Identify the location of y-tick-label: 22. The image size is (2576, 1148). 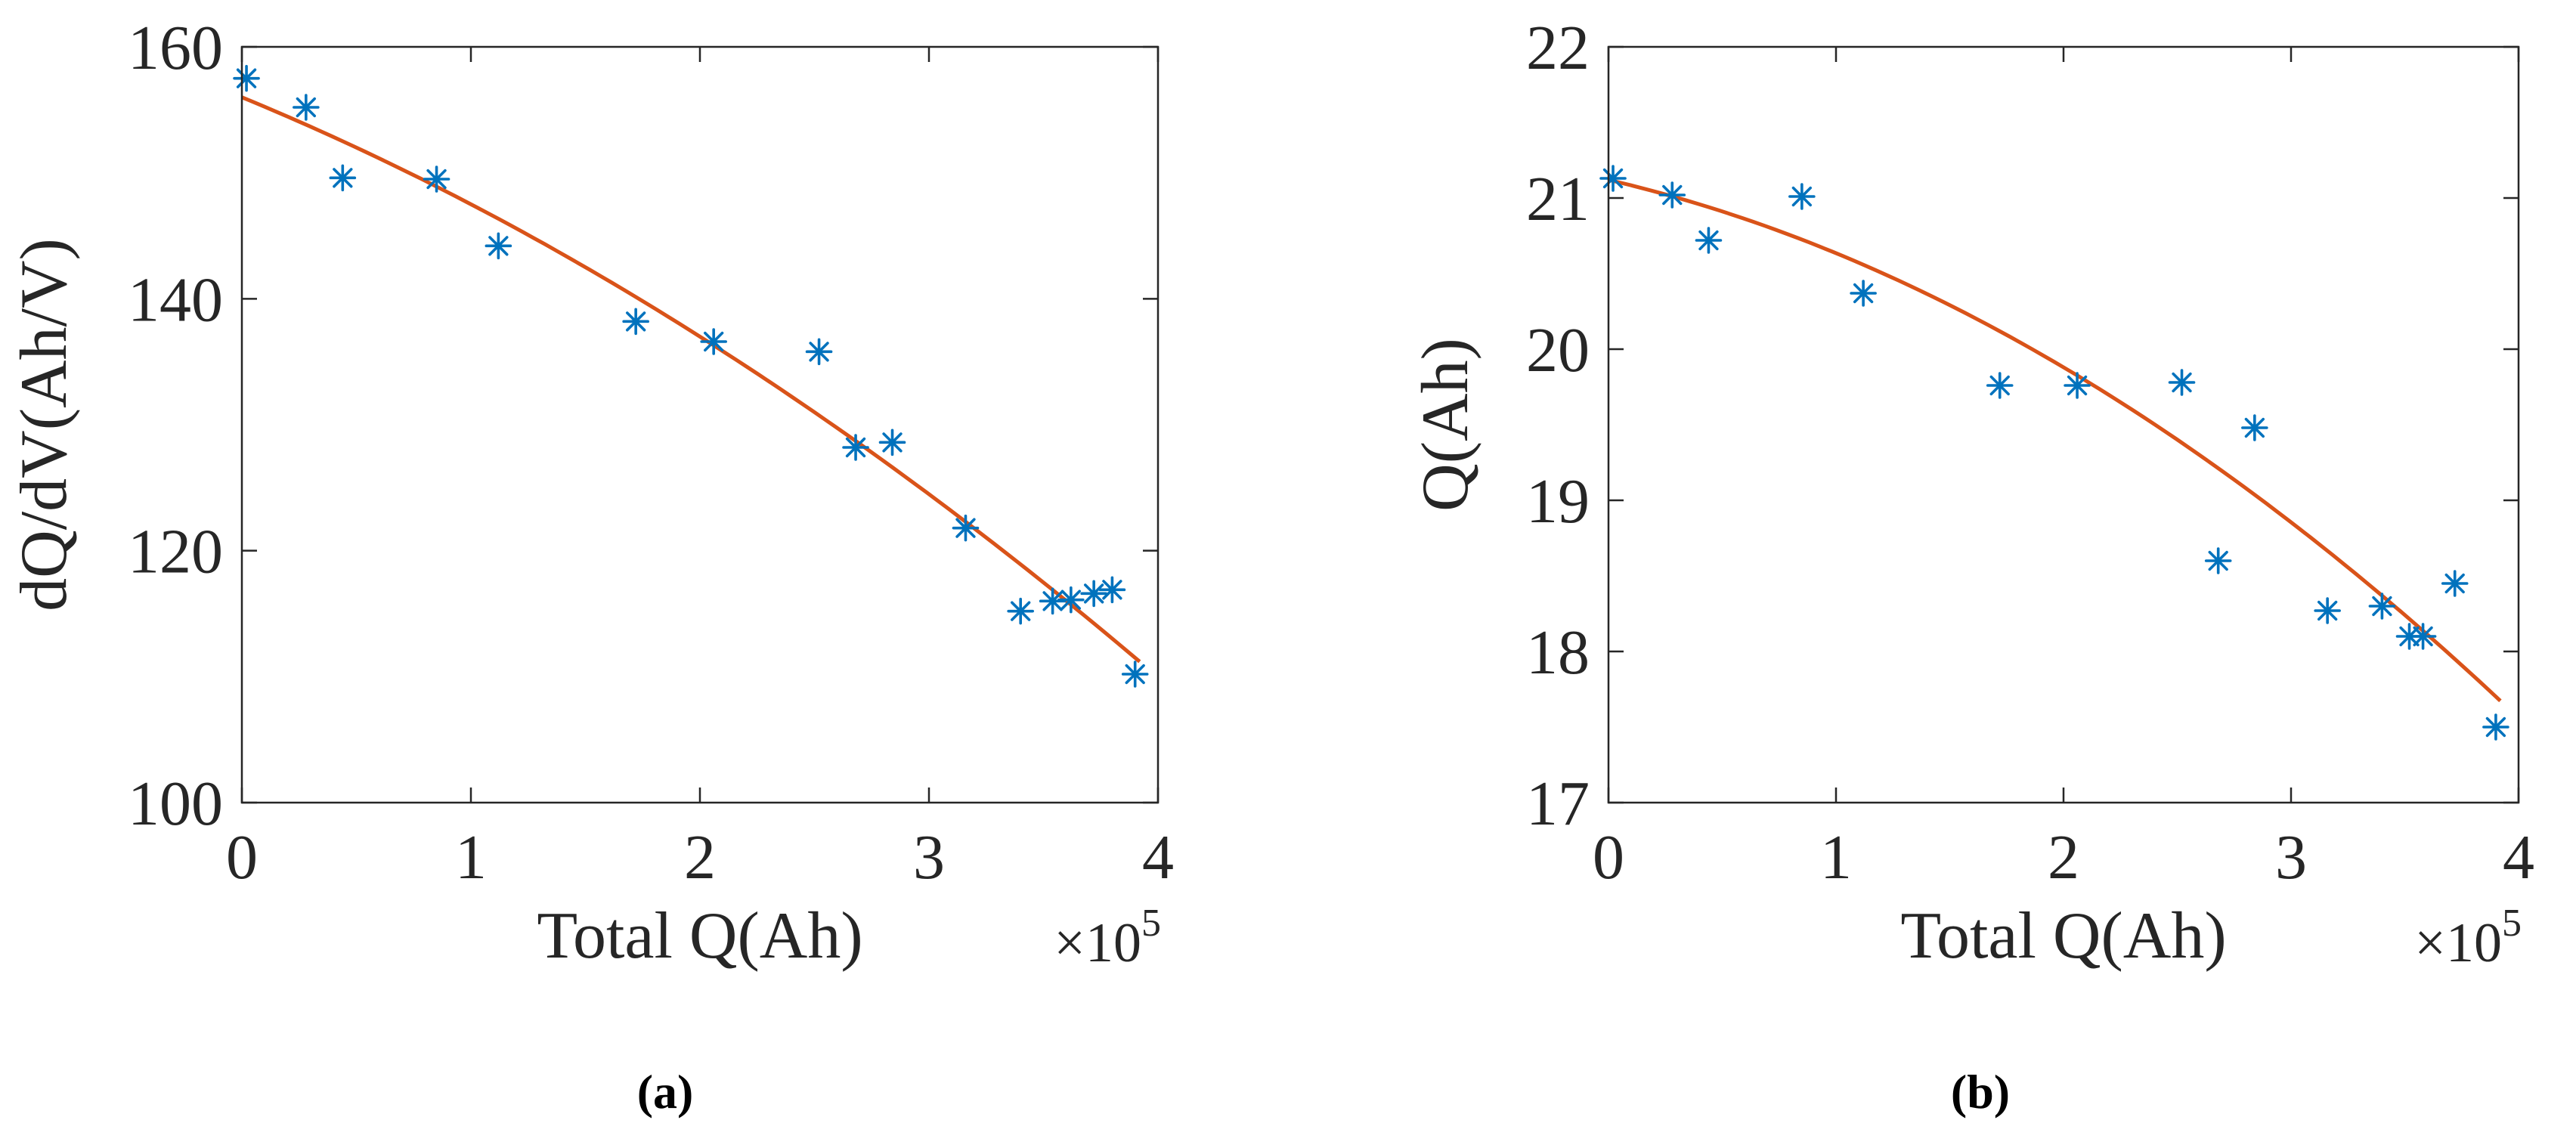
(1558, 48).